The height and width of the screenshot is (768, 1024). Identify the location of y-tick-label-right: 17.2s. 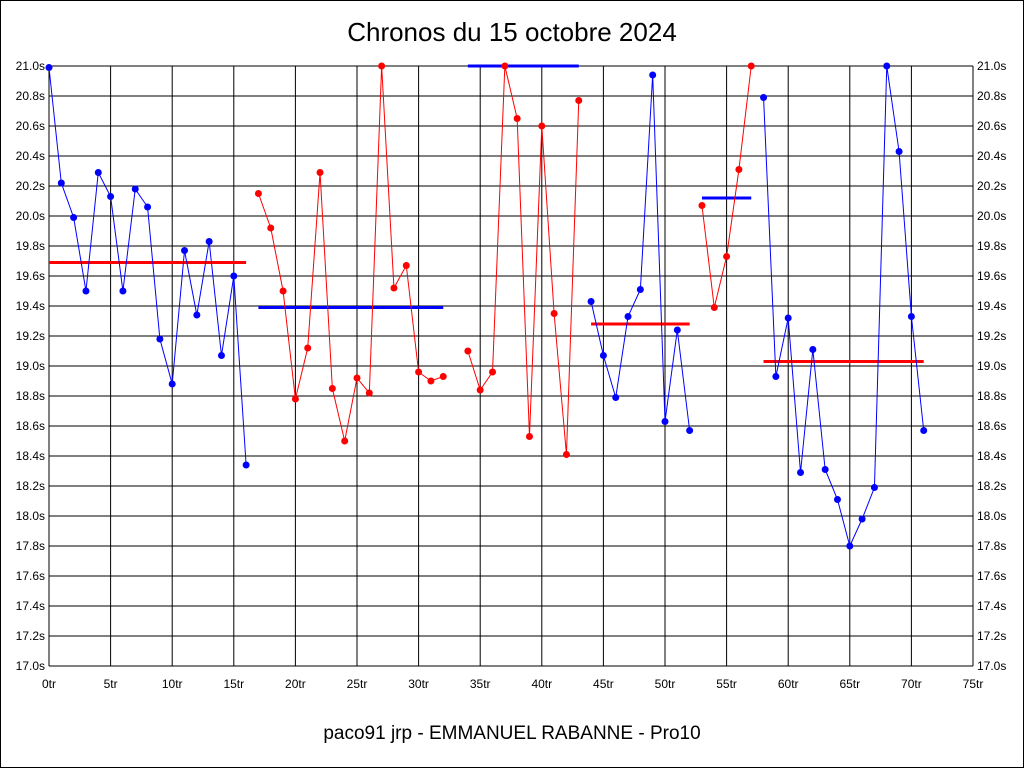
(991, 636).